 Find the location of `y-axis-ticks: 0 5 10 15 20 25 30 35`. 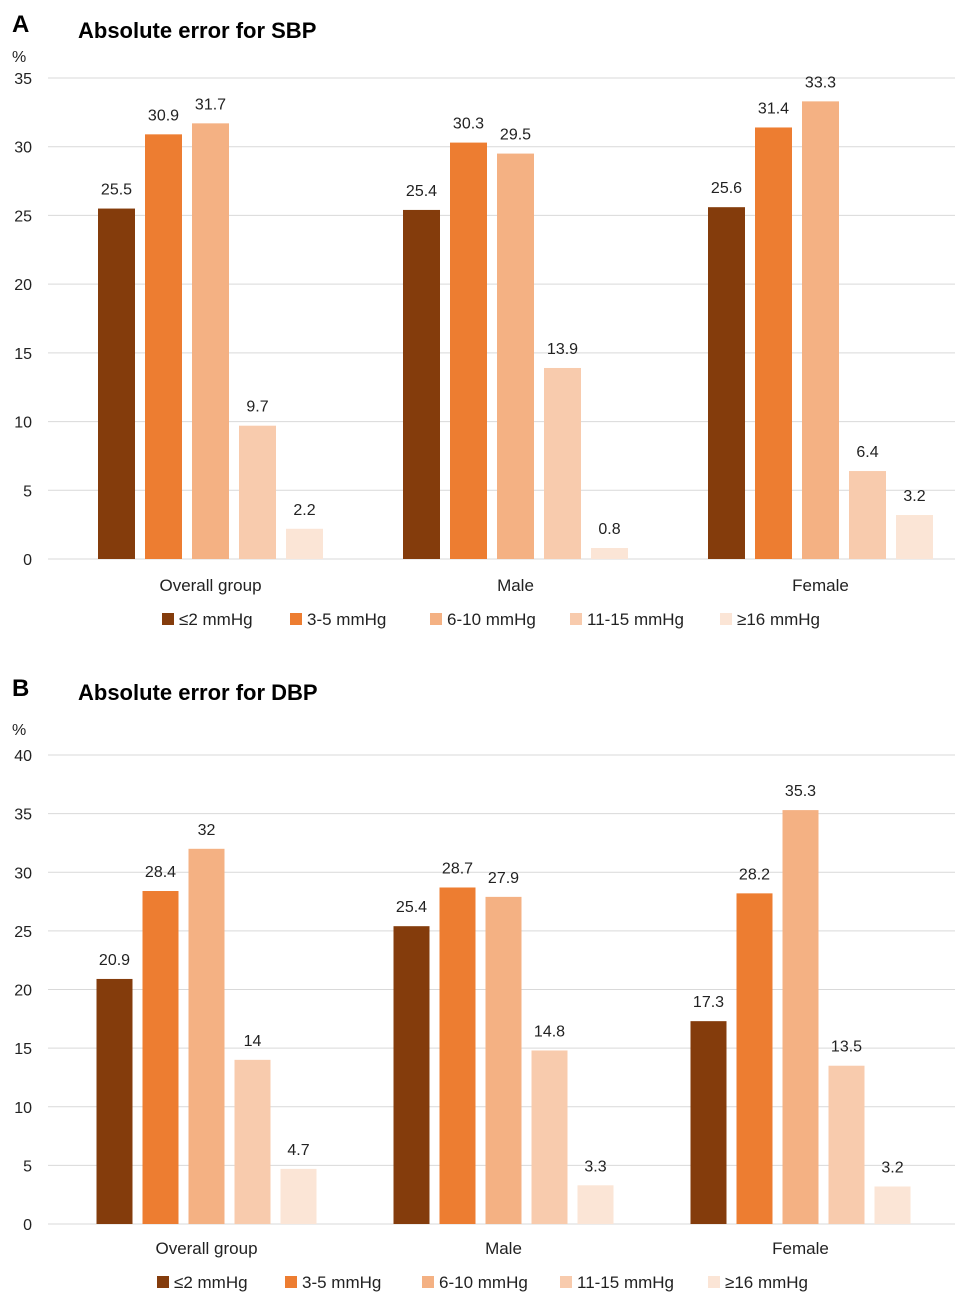

y-axis-ticks: 0 5 10 15 20 25 30 35 is located at coordinates (23, 320).